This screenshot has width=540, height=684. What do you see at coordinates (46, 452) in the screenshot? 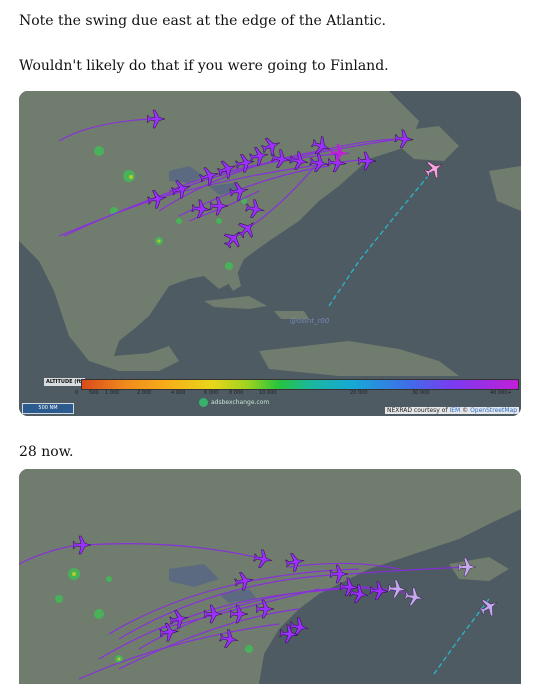
I see `post-line-3: 28 now.` at bounding box center [46, 452].